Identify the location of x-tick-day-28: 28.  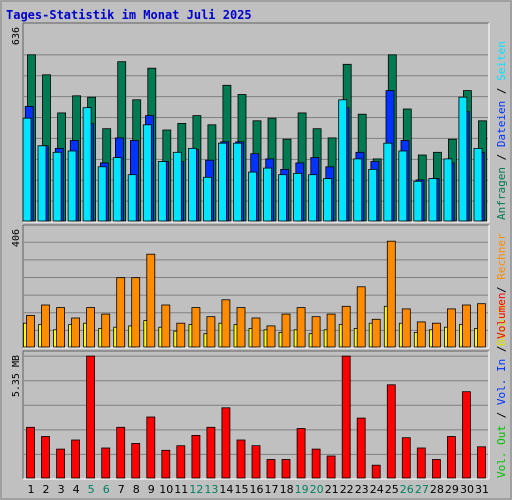
(437, 489).